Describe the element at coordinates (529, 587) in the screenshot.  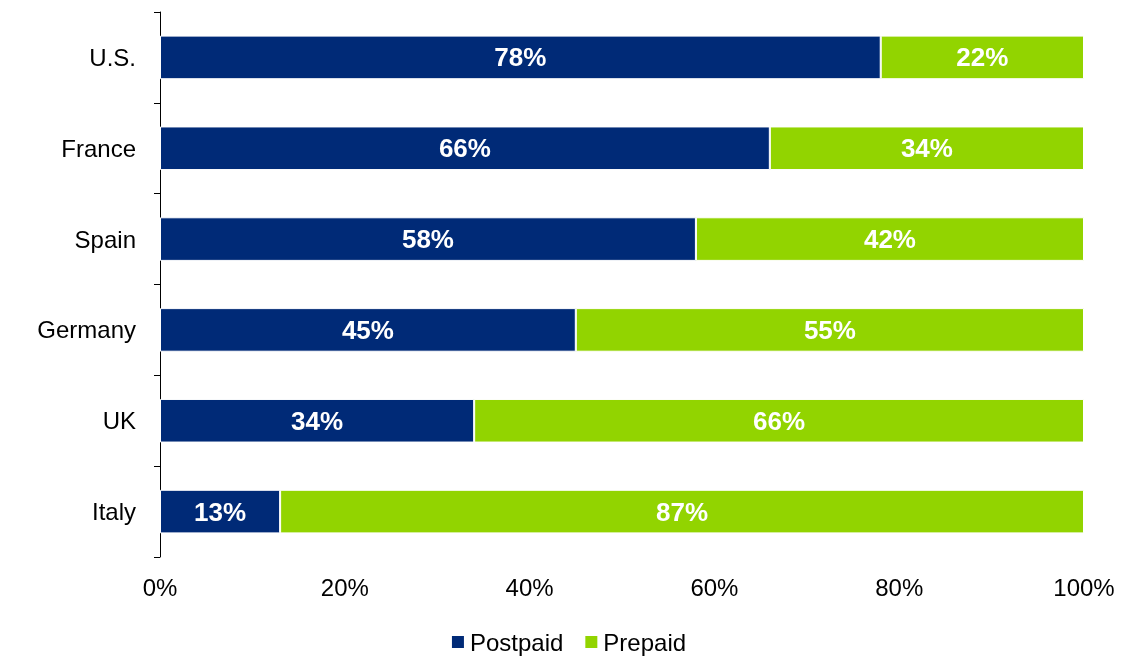
I see `x-tick-label: 40%` at that location.